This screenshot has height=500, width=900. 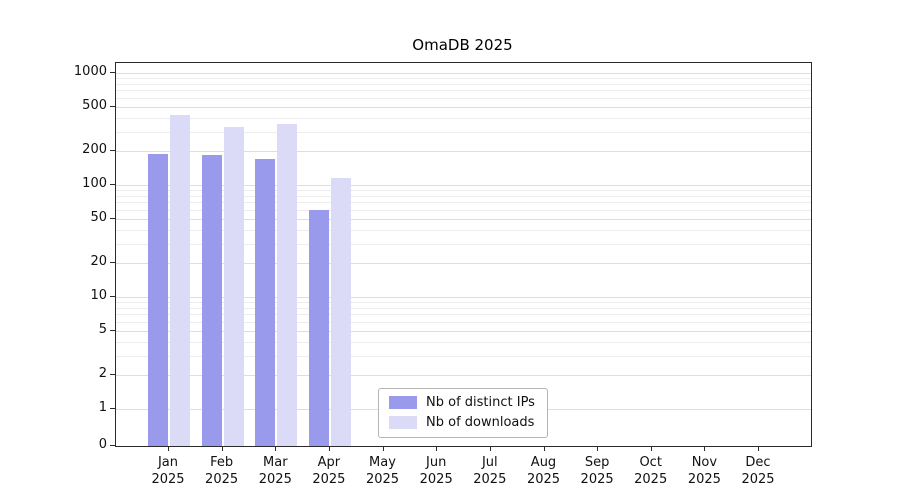 What do you see at coordinates (704, 462) in the screenshot?
I see `x-tick-month: Nov` at bounding box center [704, 462].